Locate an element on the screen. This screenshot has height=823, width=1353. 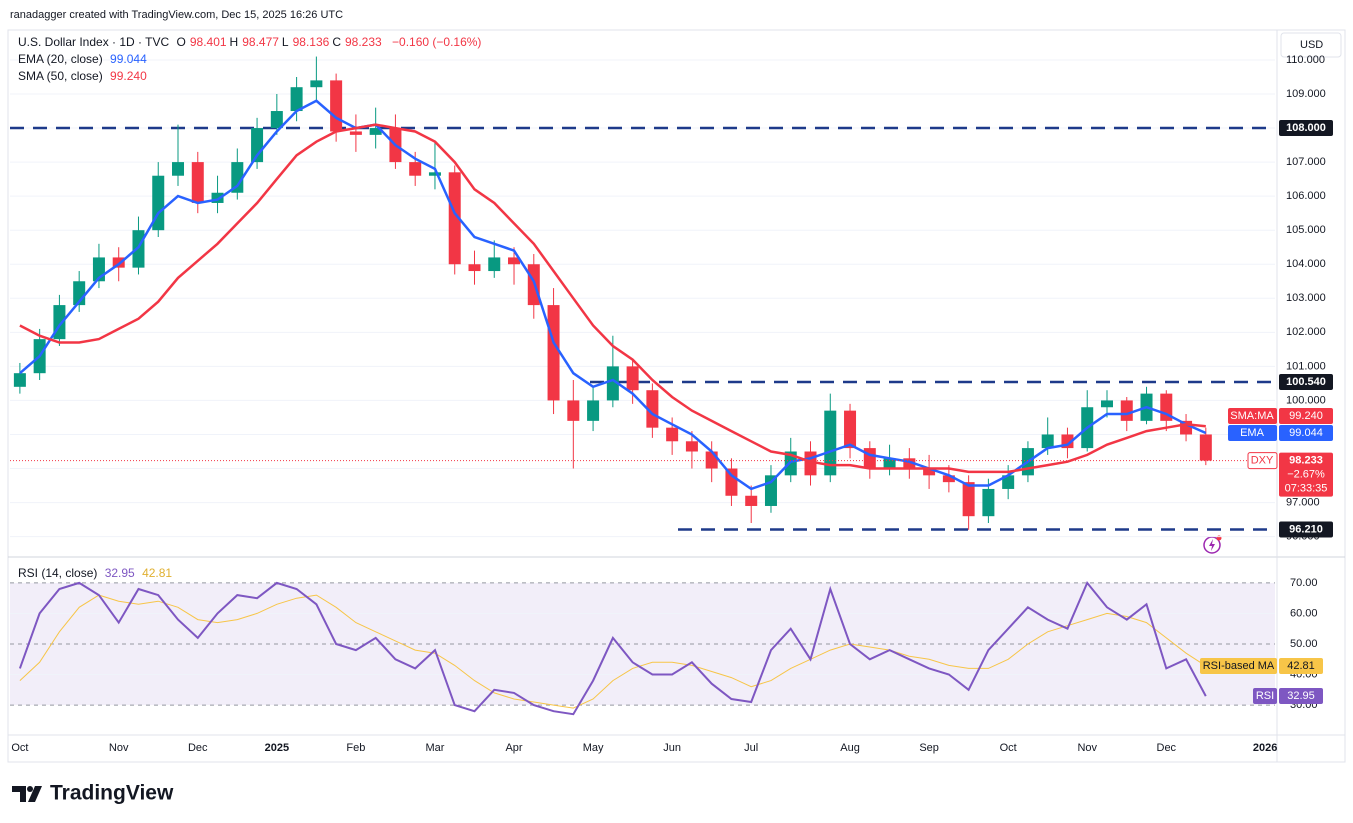
ohlc: O 98.401 H 98.477 L 98.136 C 98.233 is located at coordinates (281, 42).